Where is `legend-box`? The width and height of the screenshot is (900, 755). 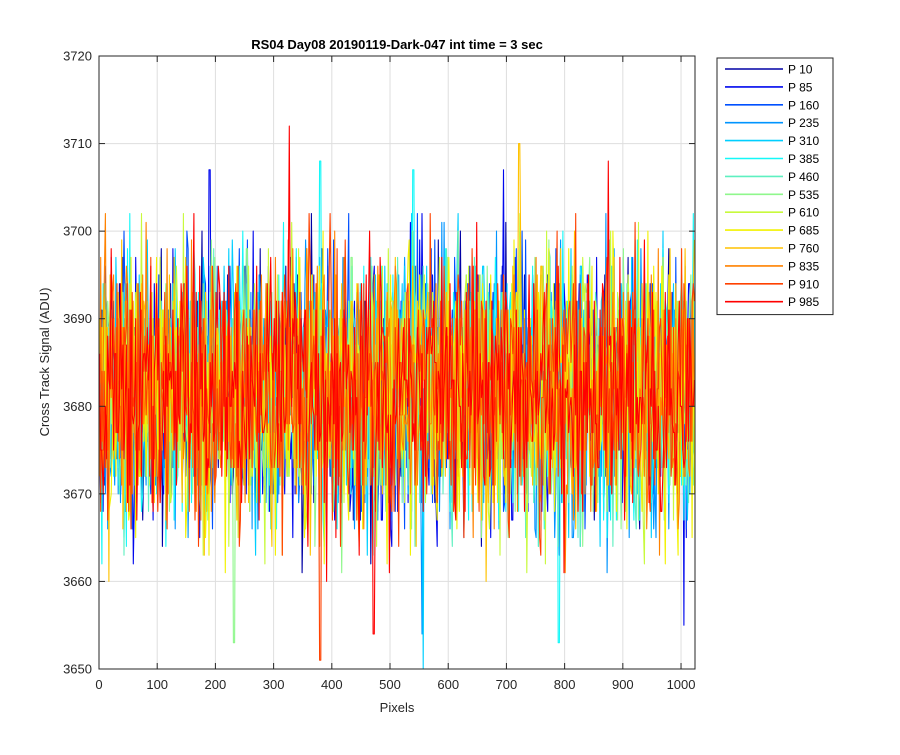
legend-box is located at coordinates (775, 186).